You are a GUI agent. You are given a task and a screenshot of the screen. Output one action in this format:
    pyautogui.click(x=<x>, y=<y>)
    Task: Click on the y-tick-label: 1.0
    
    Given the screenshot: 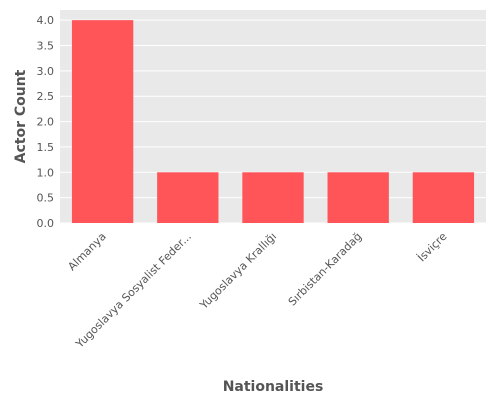 What is the action you would take?
    pyautogui.click(x=46, y=172)
    